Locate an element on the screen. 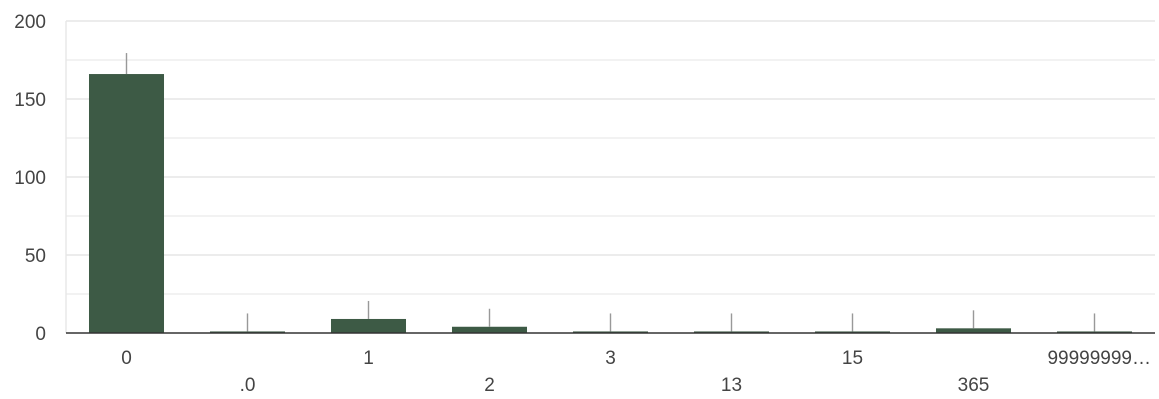 This screenshot has height=399, width=1159. x-tick-label-7: 365 is located at coordinates (974, 385).